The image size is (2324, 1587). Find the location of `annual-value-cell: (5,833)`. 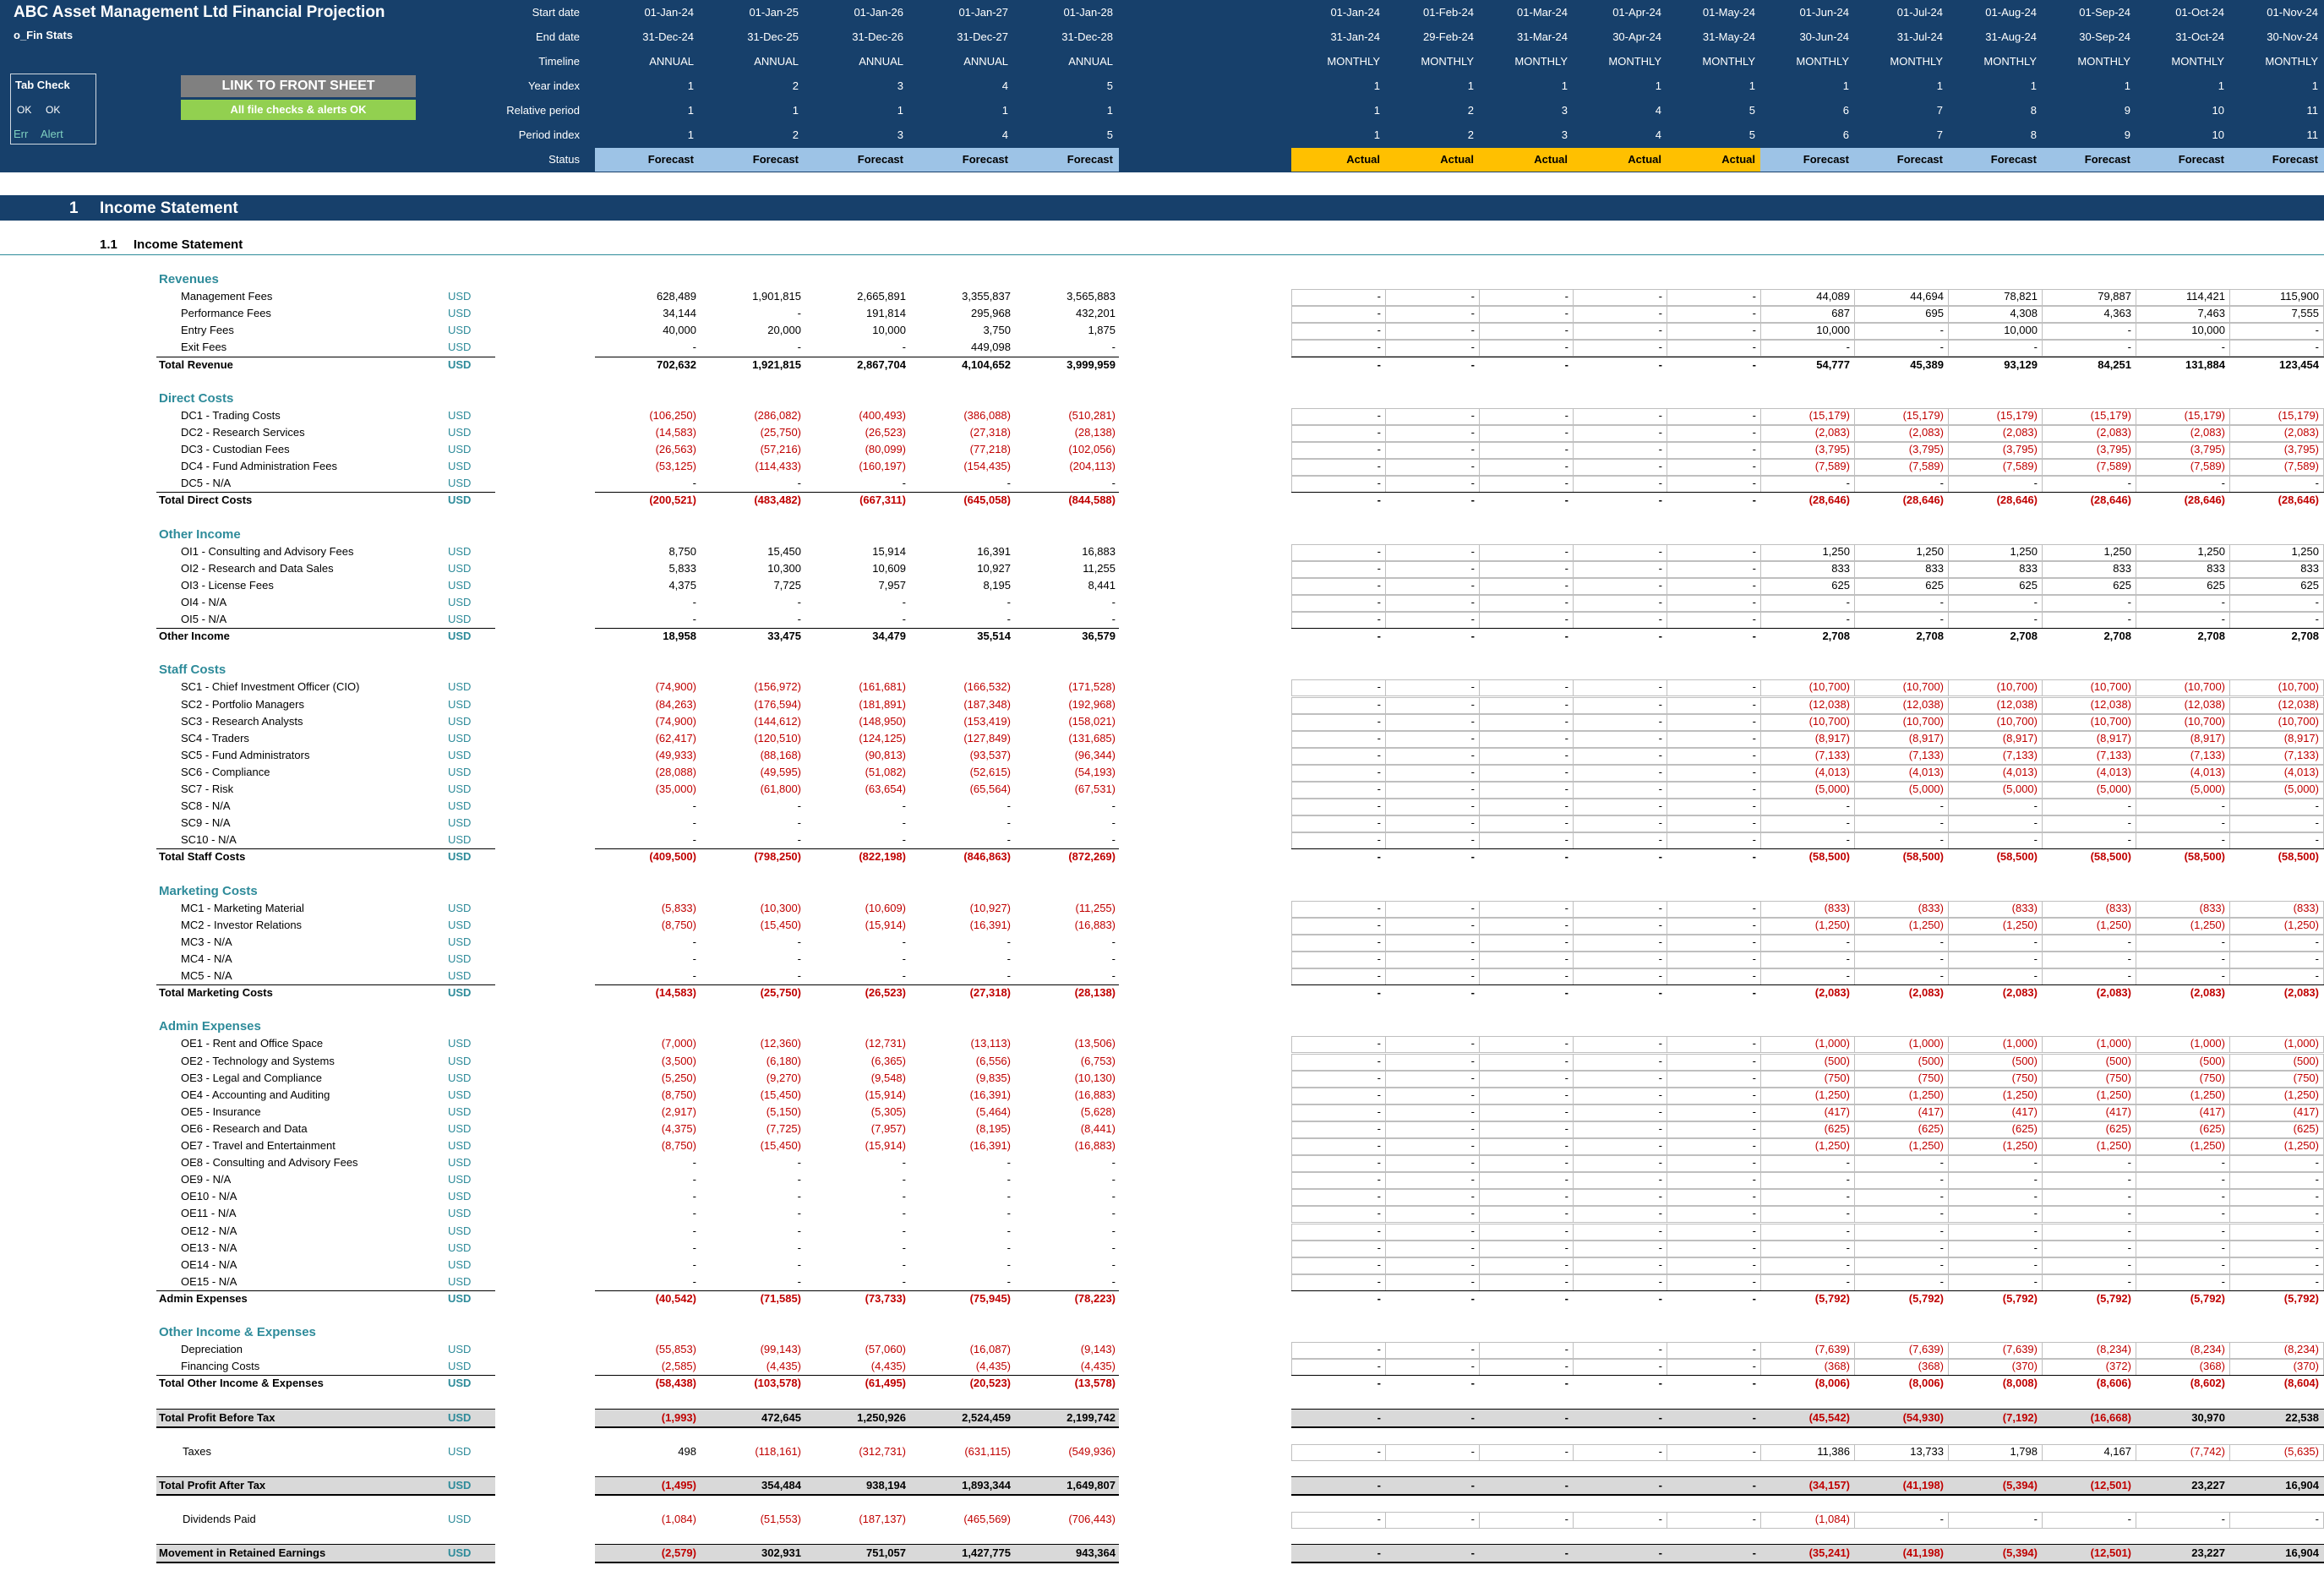

annual-value-cell: (5,833) is located at coordinates (678, 908).